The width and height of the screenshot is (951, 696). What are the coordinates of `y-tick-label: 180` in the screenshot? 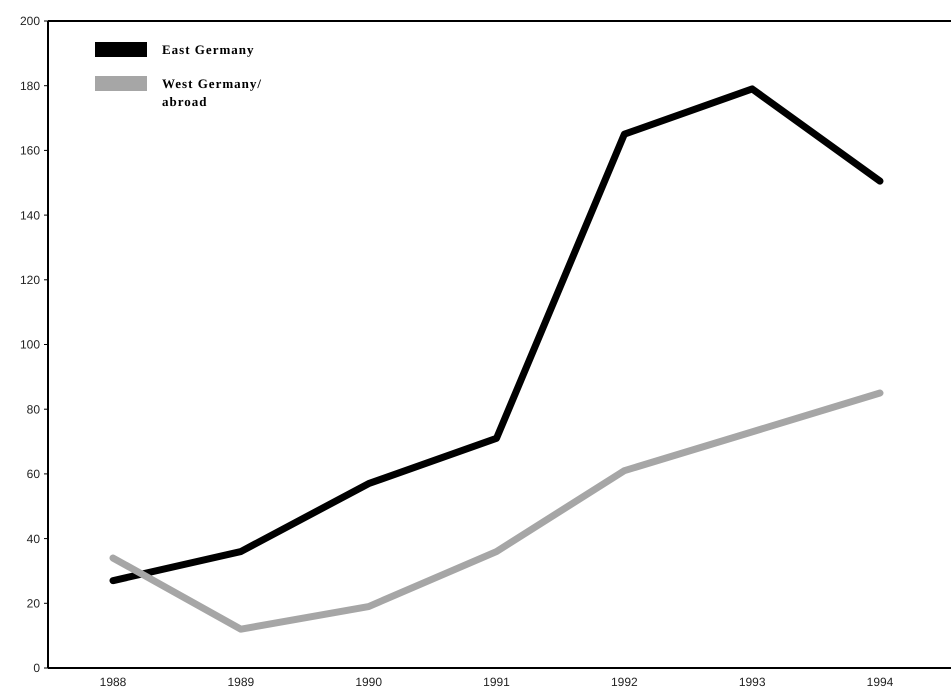 It's located at (30, 85).